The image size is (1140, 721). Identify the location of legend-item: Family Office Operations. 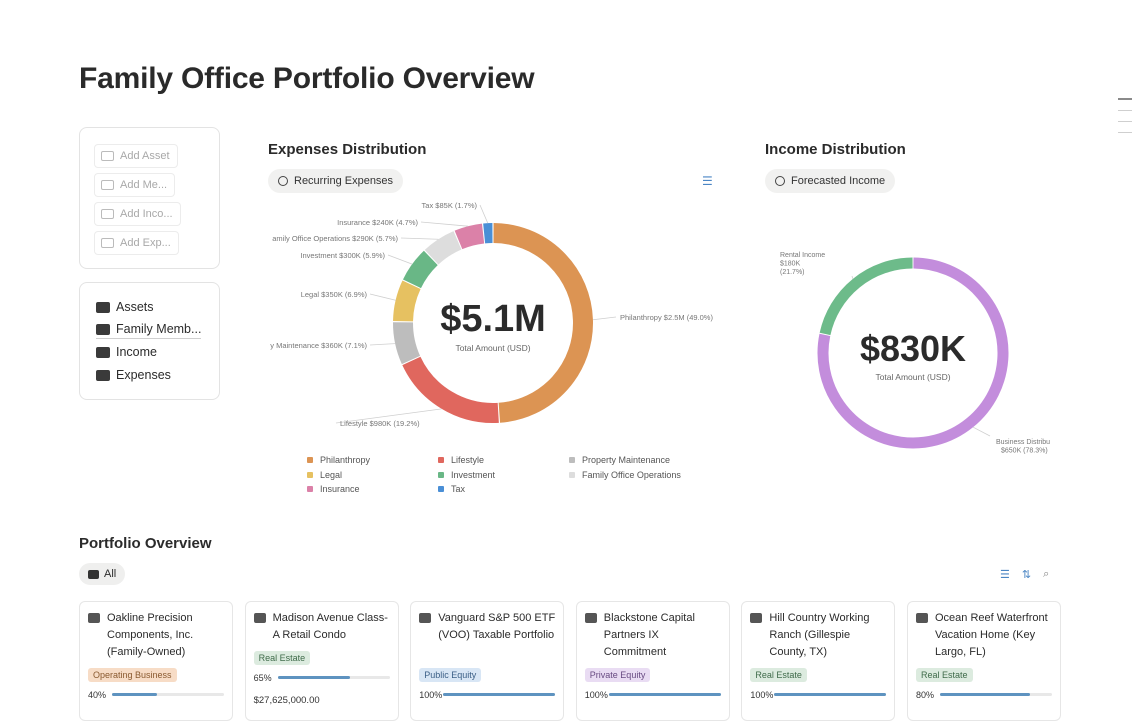
(625, 475).